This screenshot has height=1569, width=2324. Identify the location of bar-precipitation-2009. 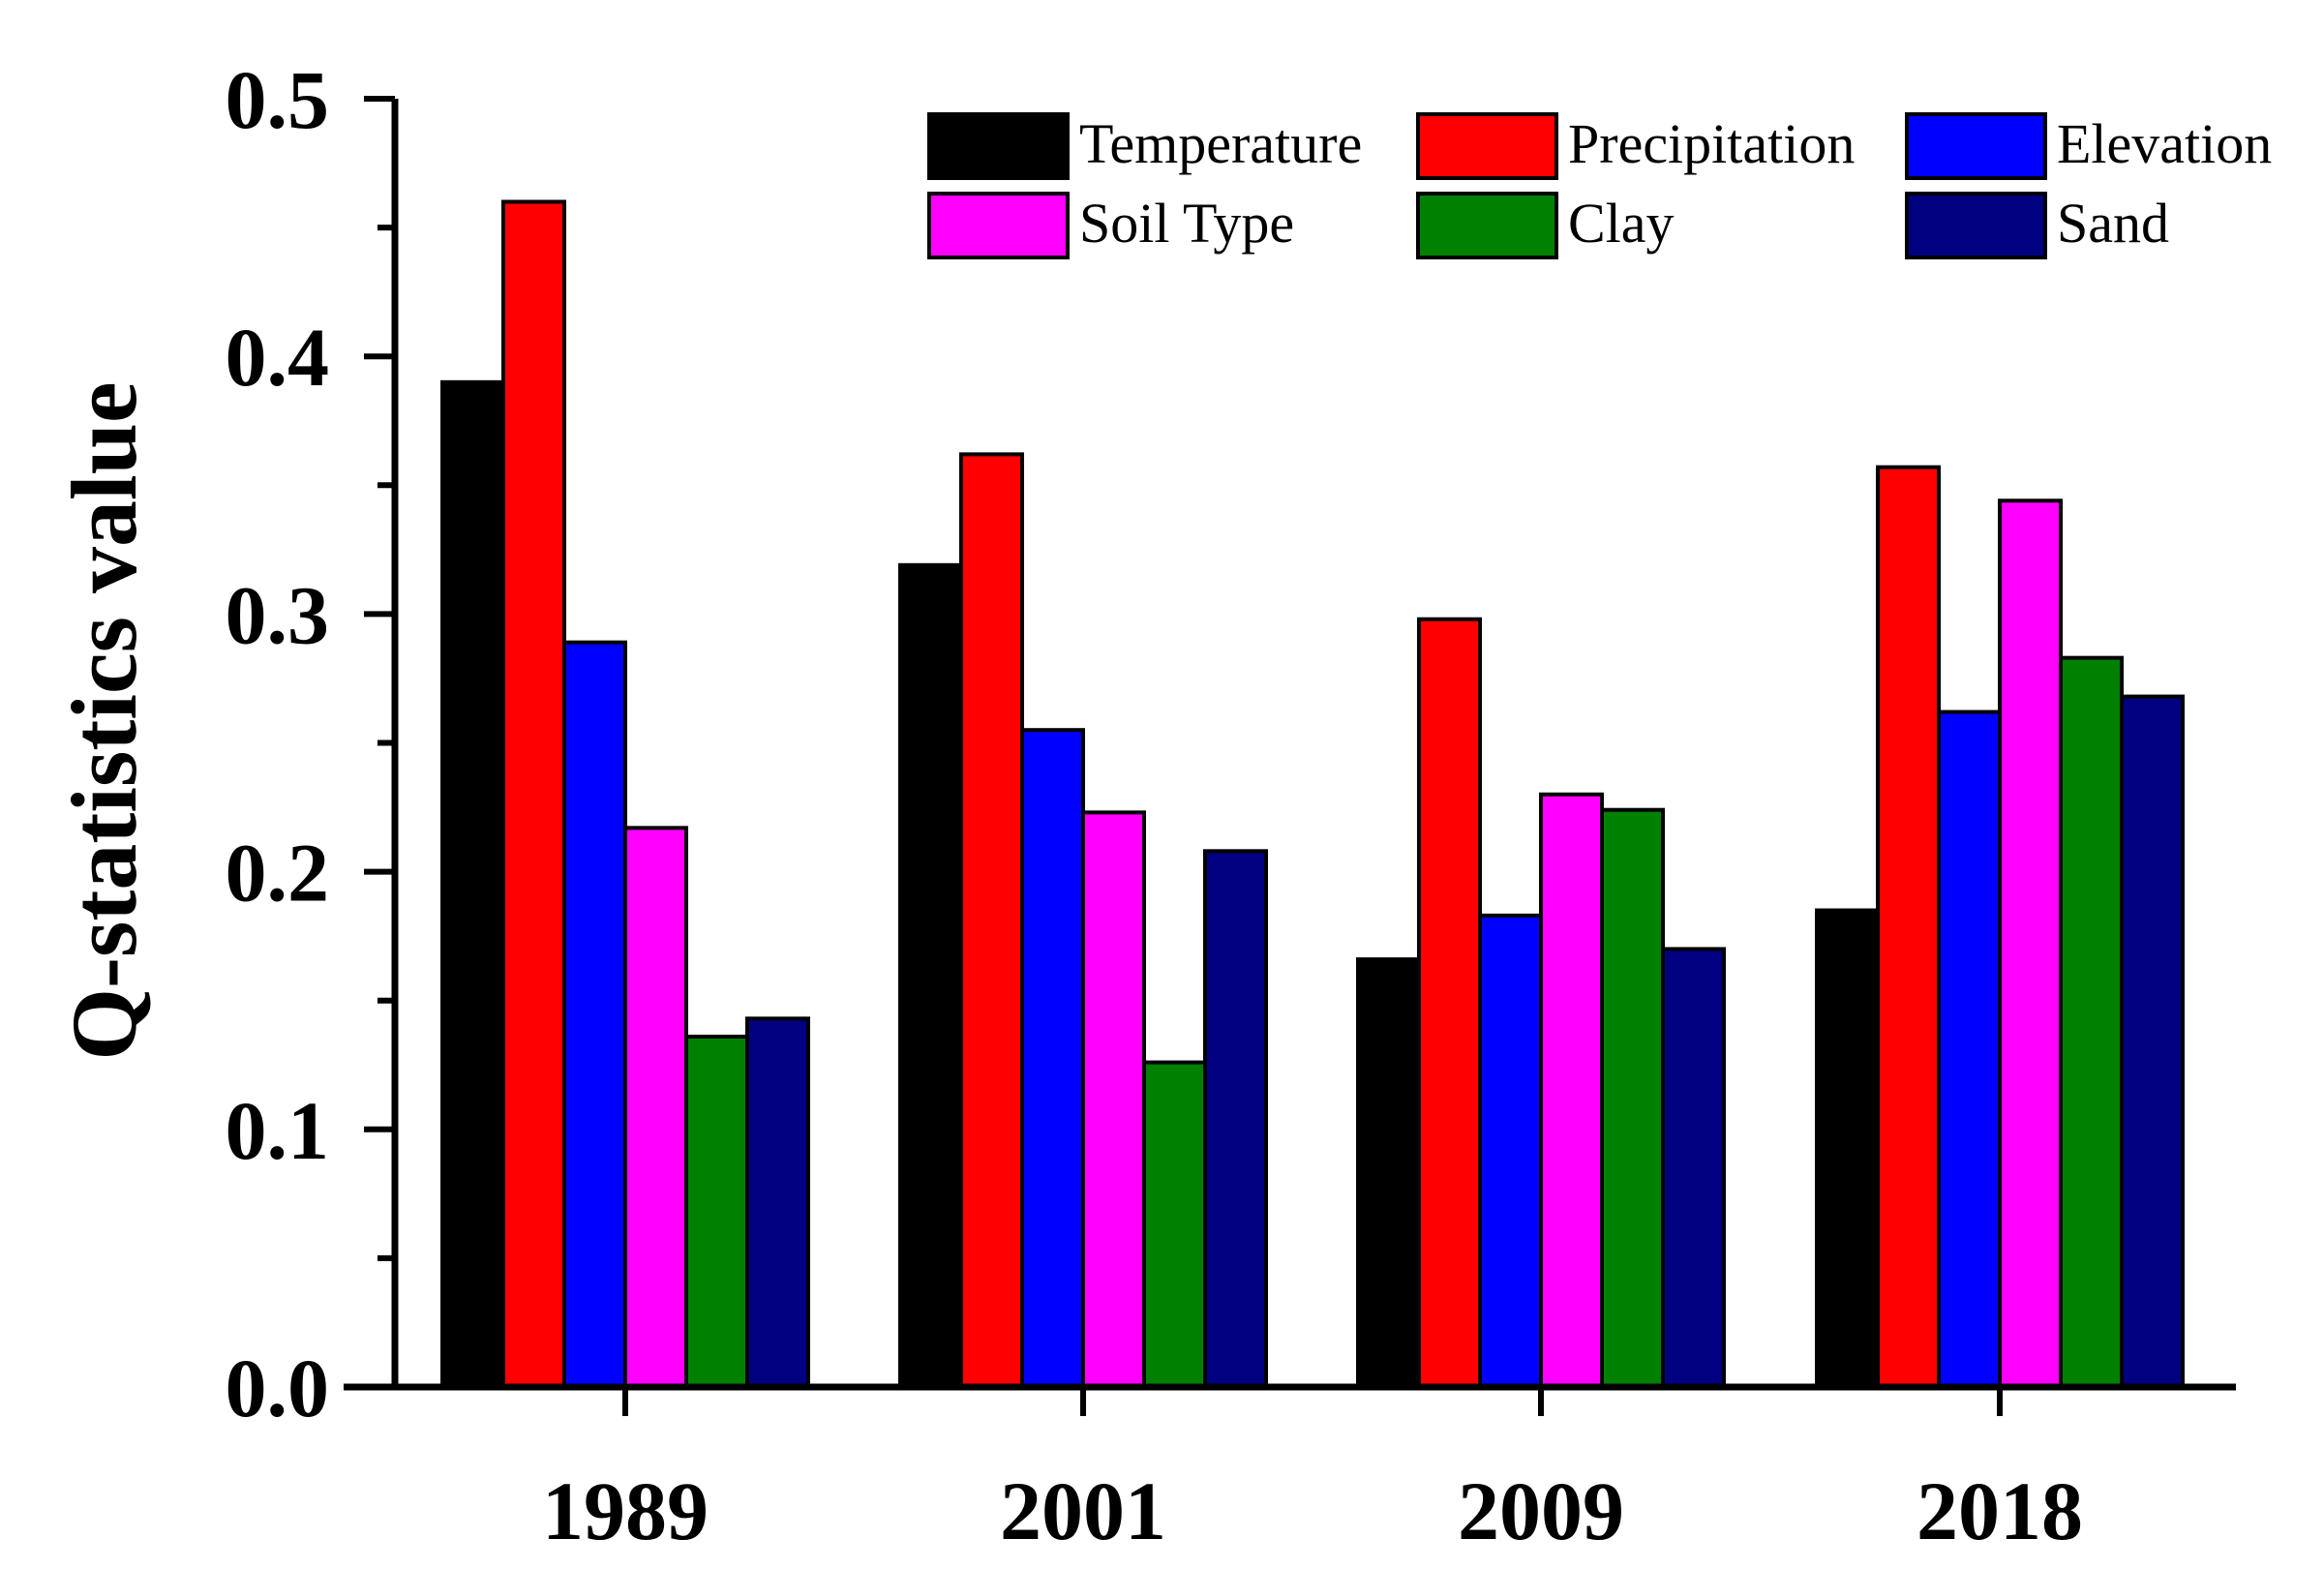
(1449, 1003).